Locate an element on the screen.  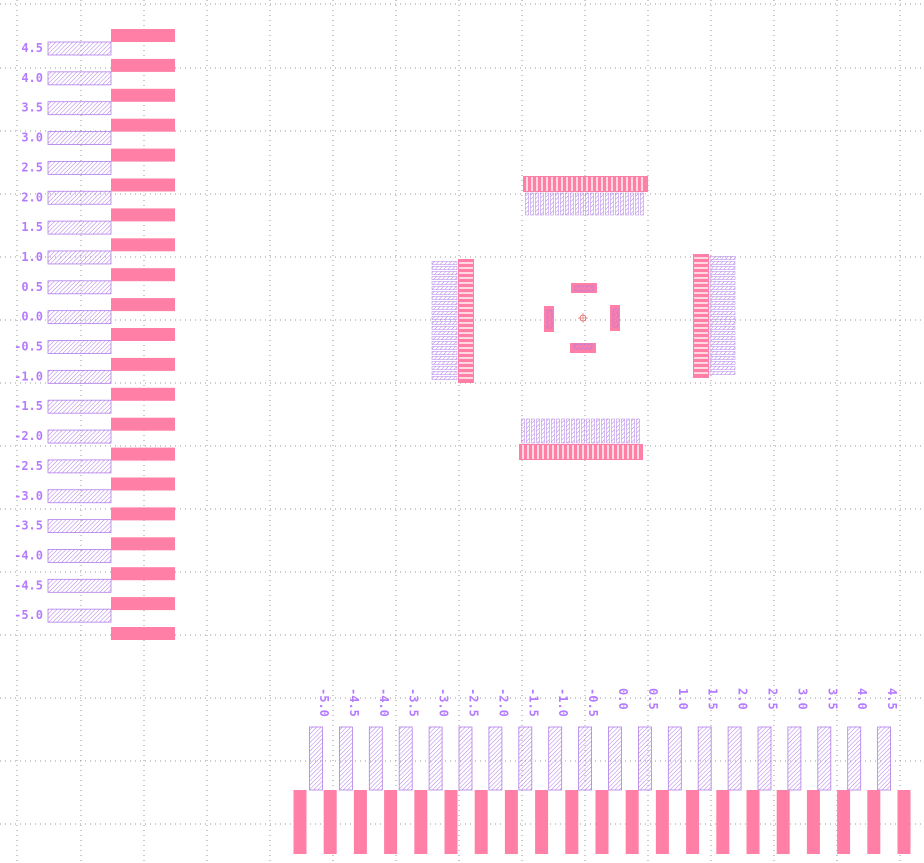
left-scale-label: -3.0 is located at coordinates (28, 496).